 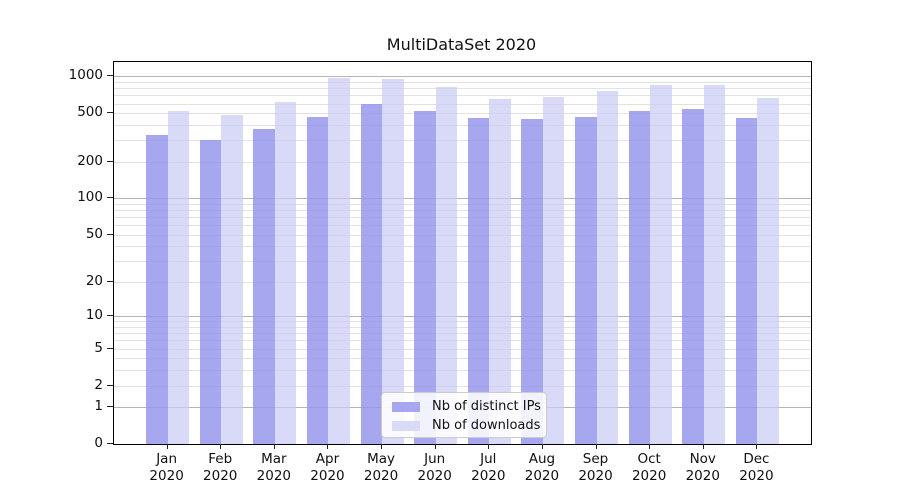 What do you see at coordinates (486, 406) in the screenshot?
I see `legend-label-ips: Nb of distinct IPs` at bounding box center [486, 406].